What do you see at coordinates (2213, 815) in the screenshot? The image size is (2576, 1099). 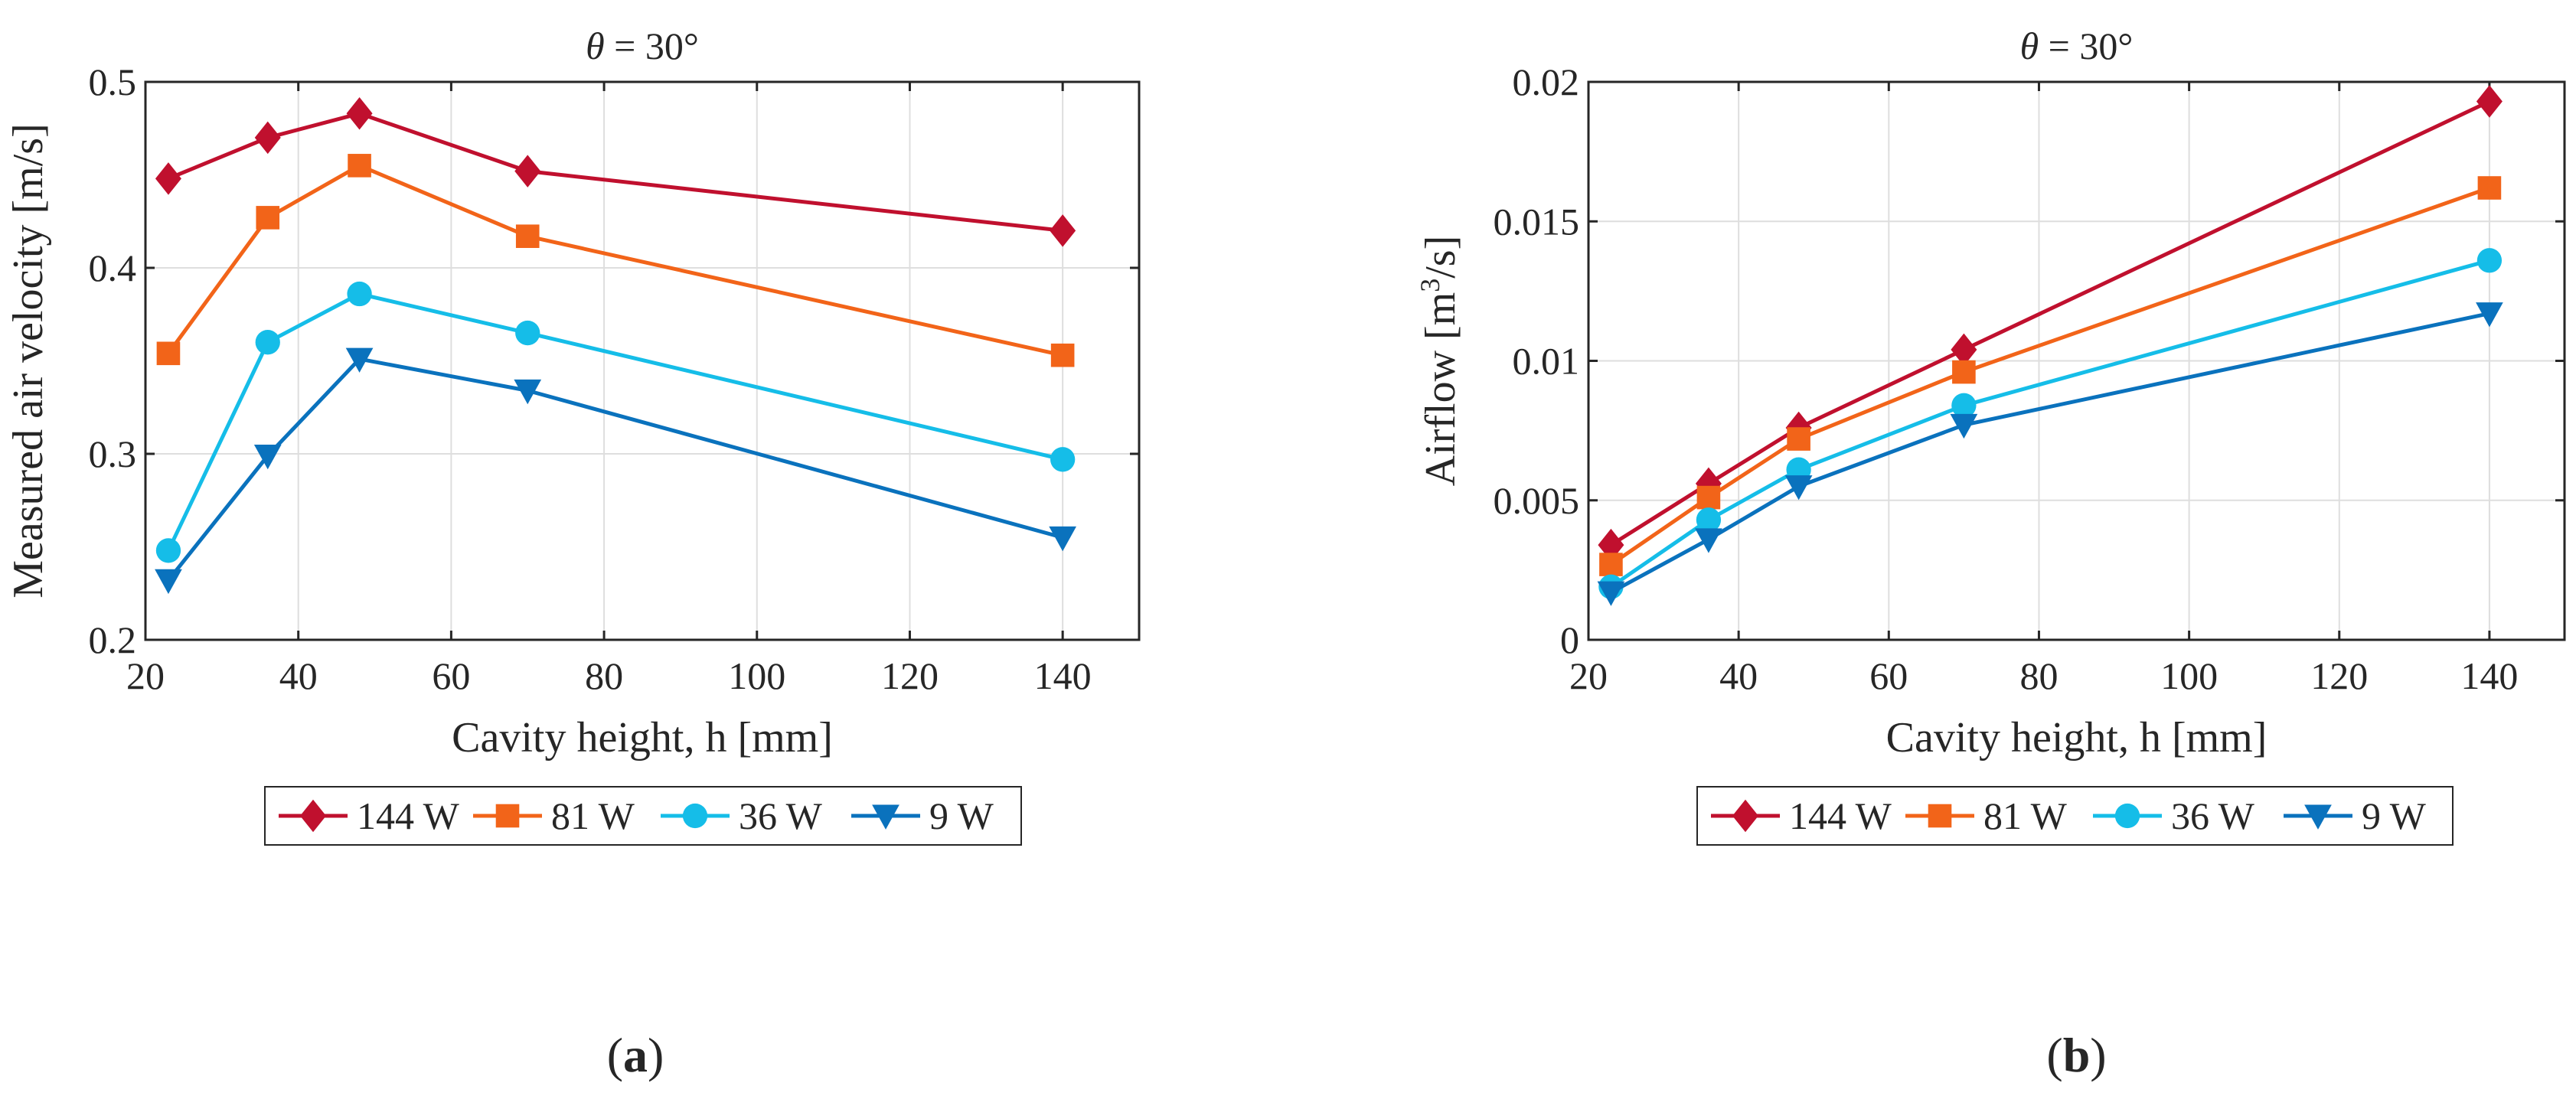 I see `chart-b-legend-label: 36 W` at bounding box center [2213, 815].